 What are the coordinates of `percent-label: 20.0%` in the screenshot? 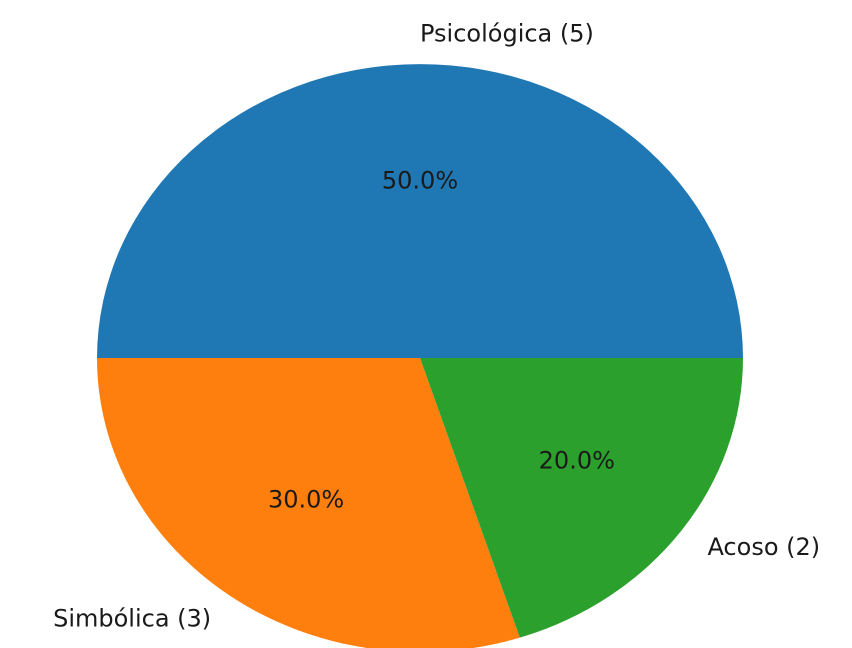 It's located at (577, 461).